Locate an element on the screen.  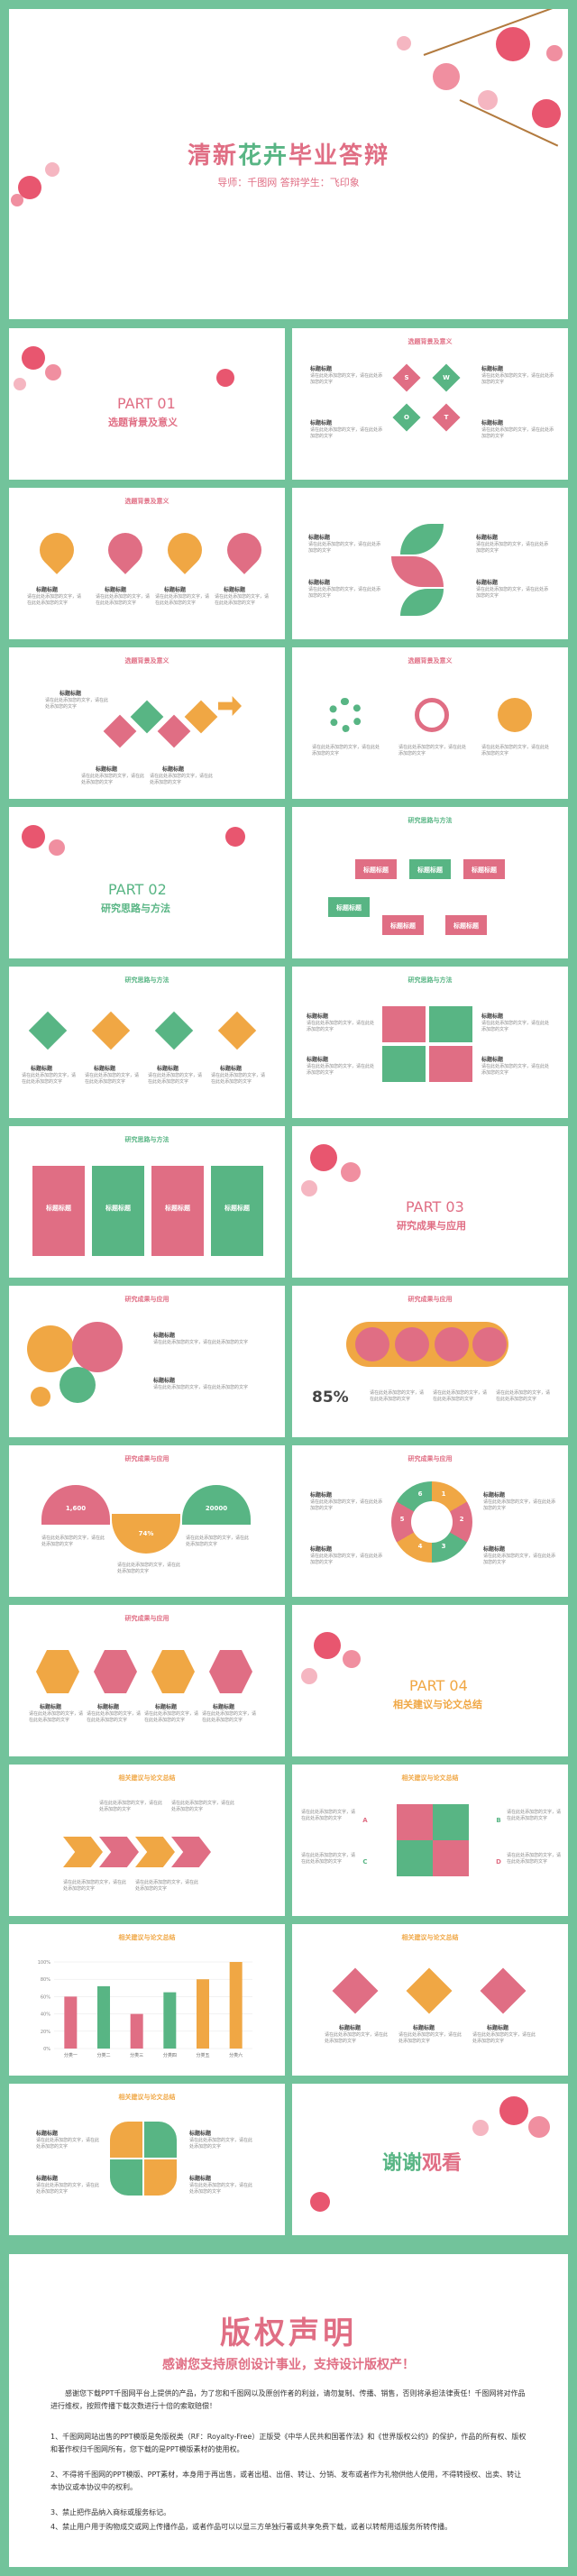
clock-icon is located at coordinates (185, 550).